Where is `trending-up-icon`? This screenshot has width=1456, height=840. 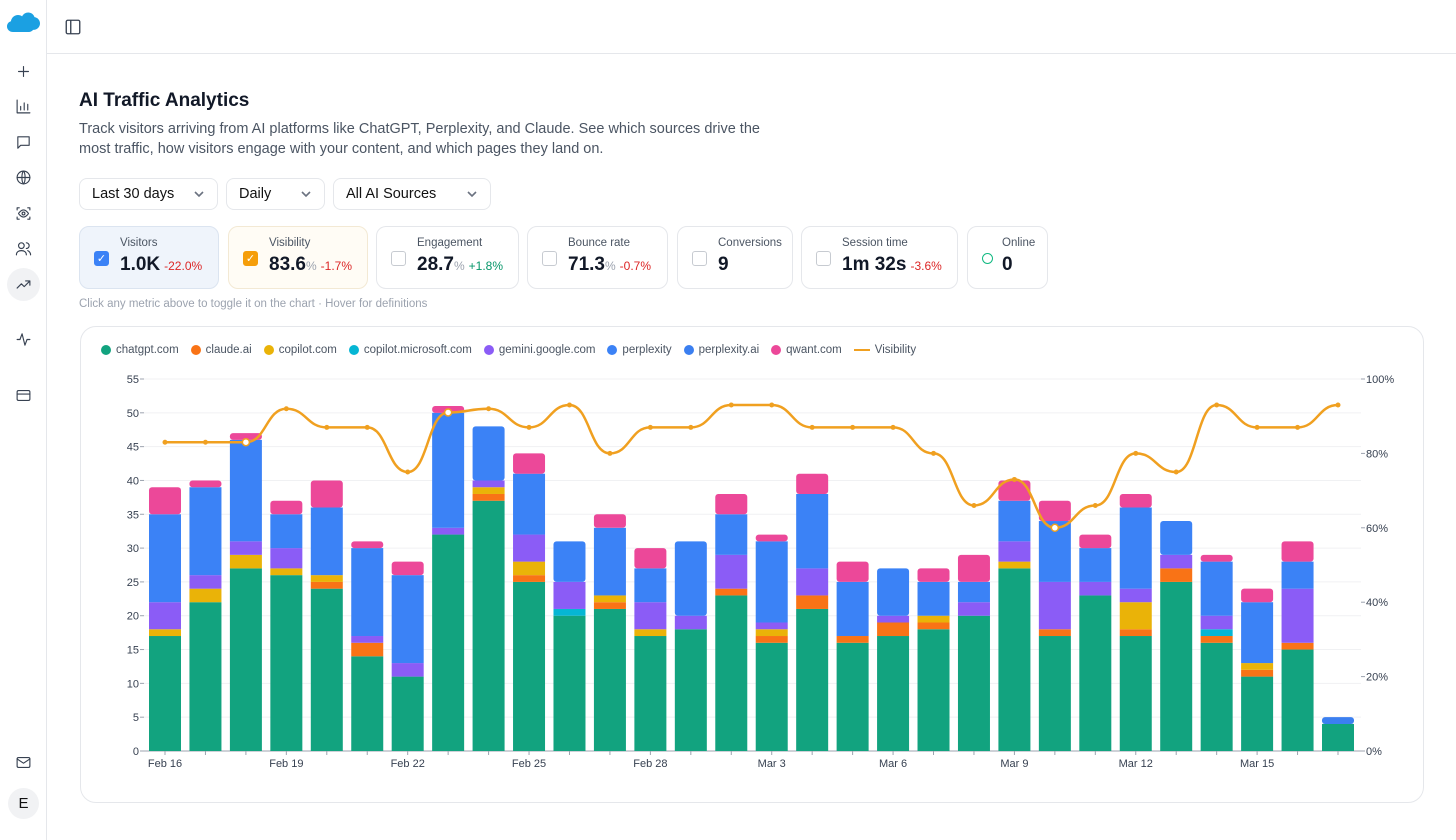
trending-up-icon is located at coordinates (23, 284).